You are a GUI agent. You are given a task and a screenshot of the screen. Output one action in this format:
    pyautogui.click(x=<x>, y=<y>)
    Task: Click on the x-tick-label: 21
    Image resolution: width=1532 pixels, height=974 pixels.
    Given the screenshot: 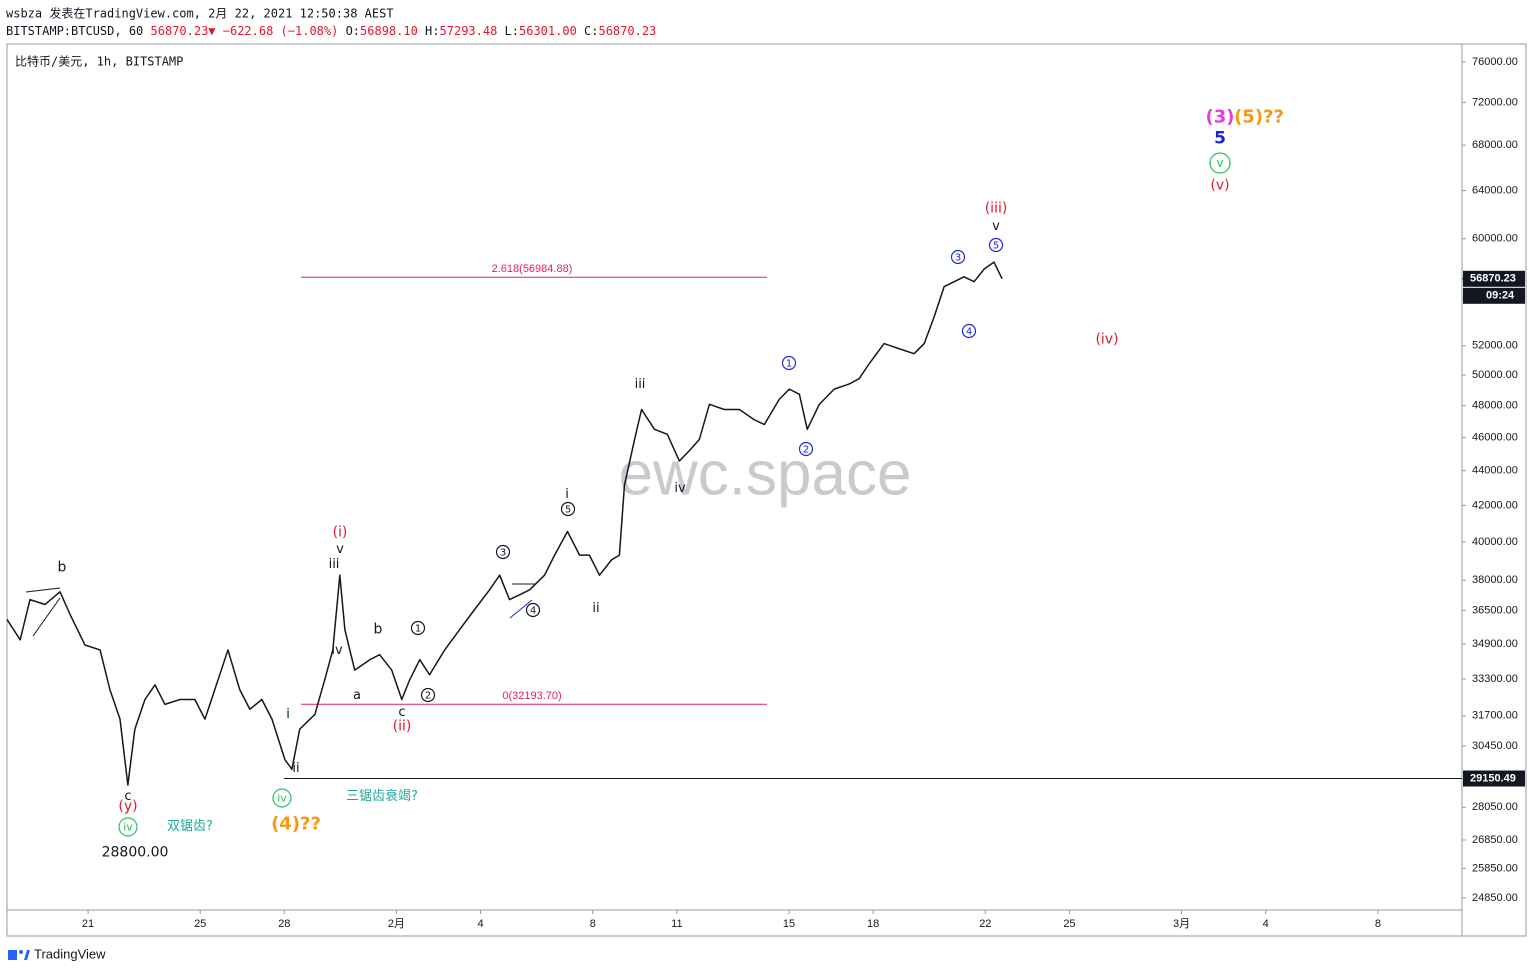 What is the action you would take?
    pyautogui.click(x=88, y=924)
    